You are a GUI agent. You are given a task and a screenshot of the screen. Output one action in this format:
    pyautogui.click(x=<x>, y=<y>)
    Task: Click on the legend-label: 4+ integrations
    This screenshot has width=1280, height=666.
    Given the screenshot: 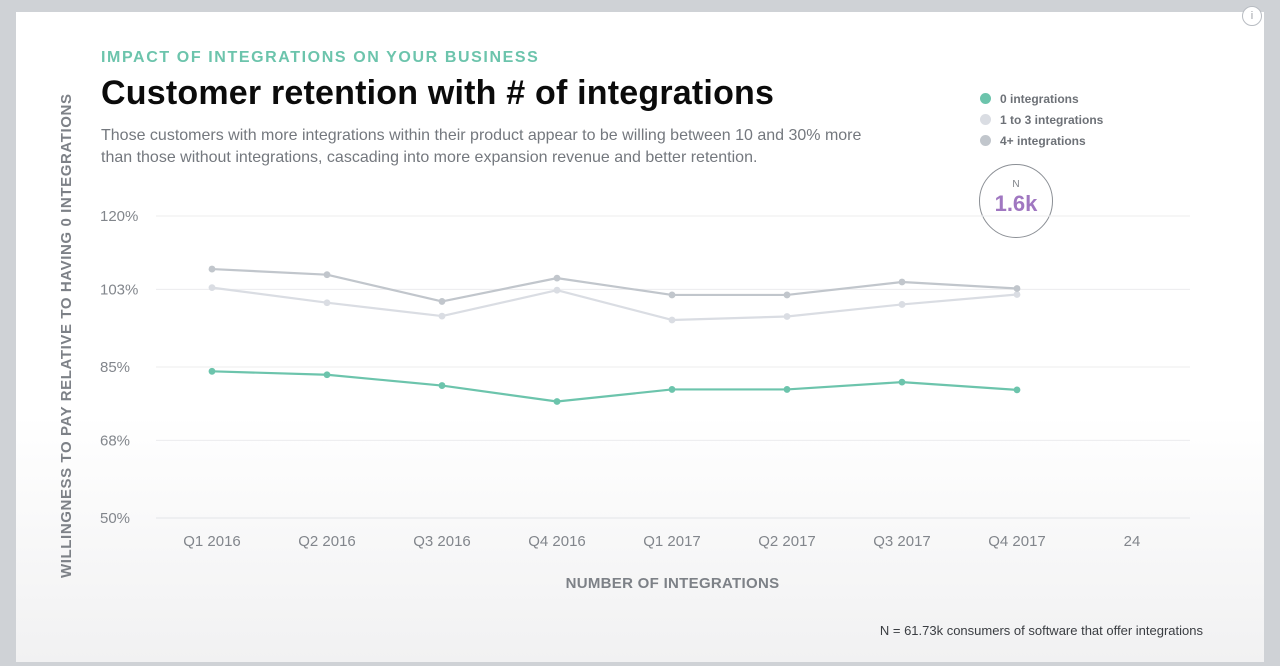 What is the action you would take?
    pyautogui.click(x=1043, y=140)
    